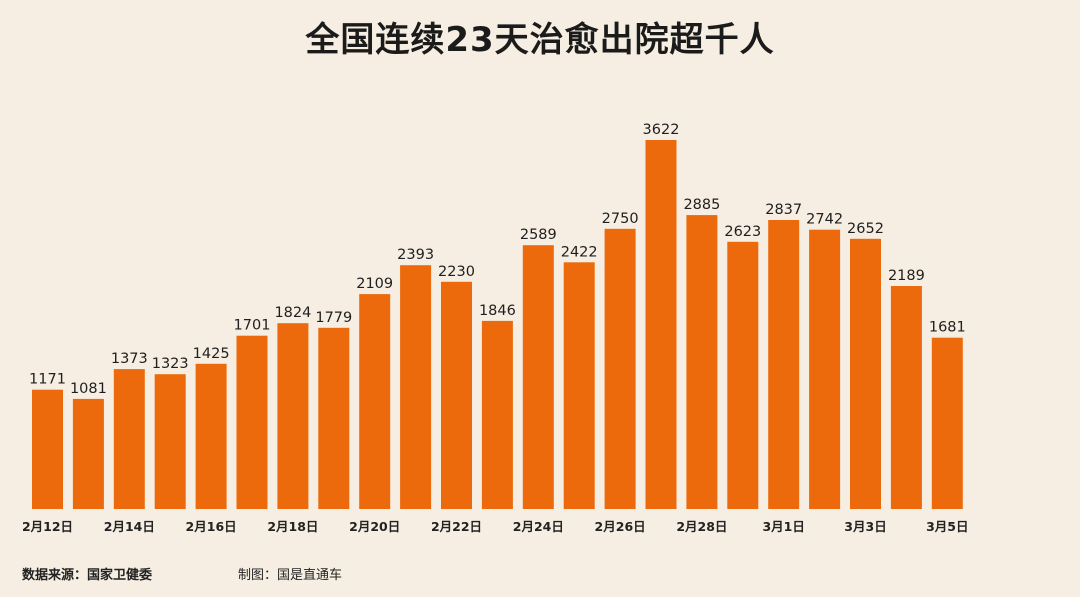 The width and height of the screenshot is (1080, 597). I want to click on bar-2月12日, so click(47, 449).